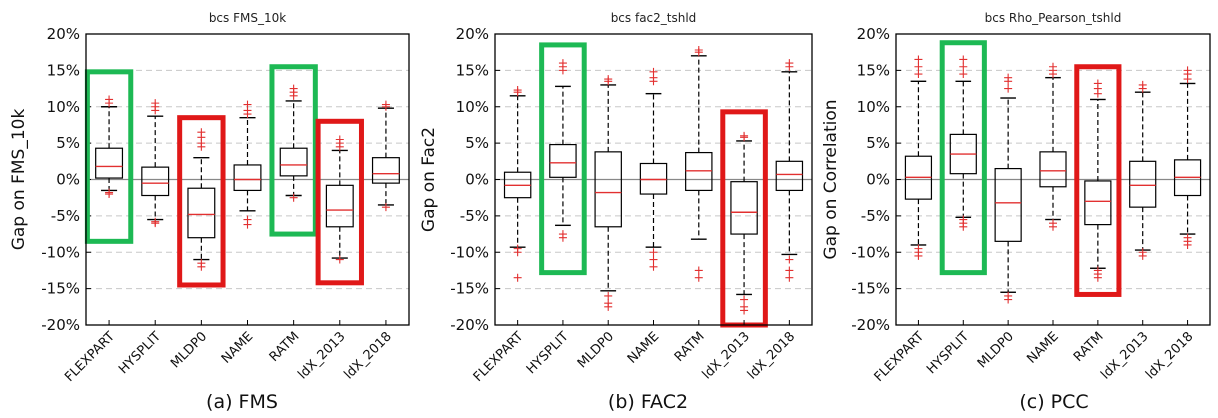 The height and width of the screenshot is (418, 1218). I want to click on y-tick-label: 0%, so click(878, 180).